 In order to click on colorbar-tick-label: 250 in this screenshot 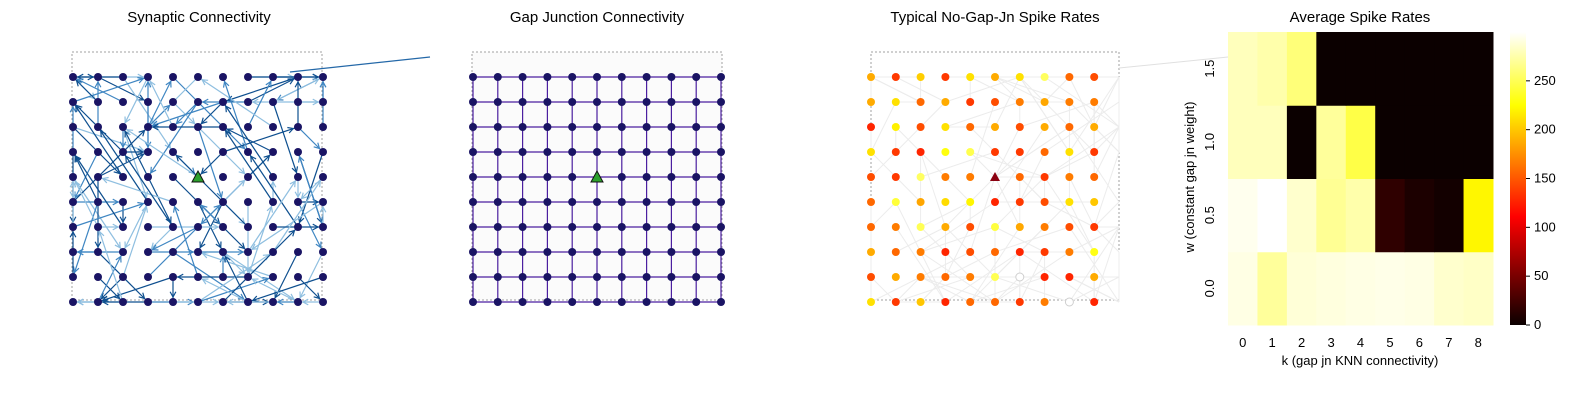, I will do `click(1545, 80)`.